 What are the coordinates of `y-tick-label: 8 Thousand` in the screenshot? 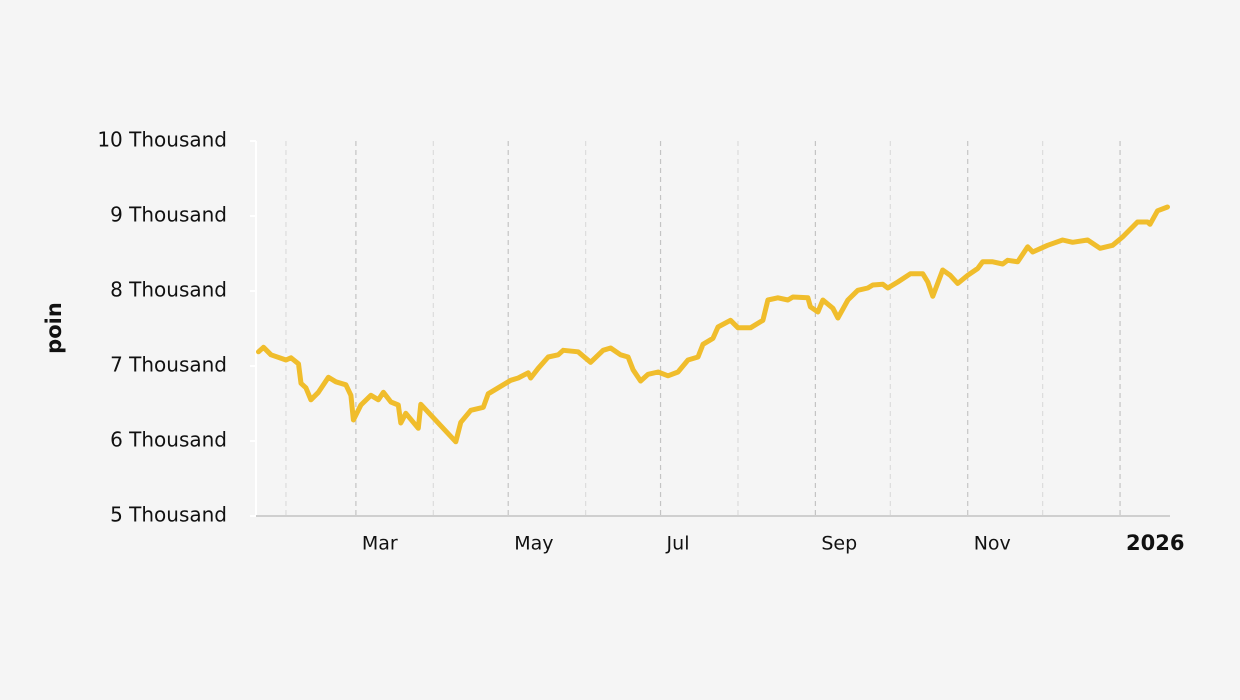 It's located at (168, 290).